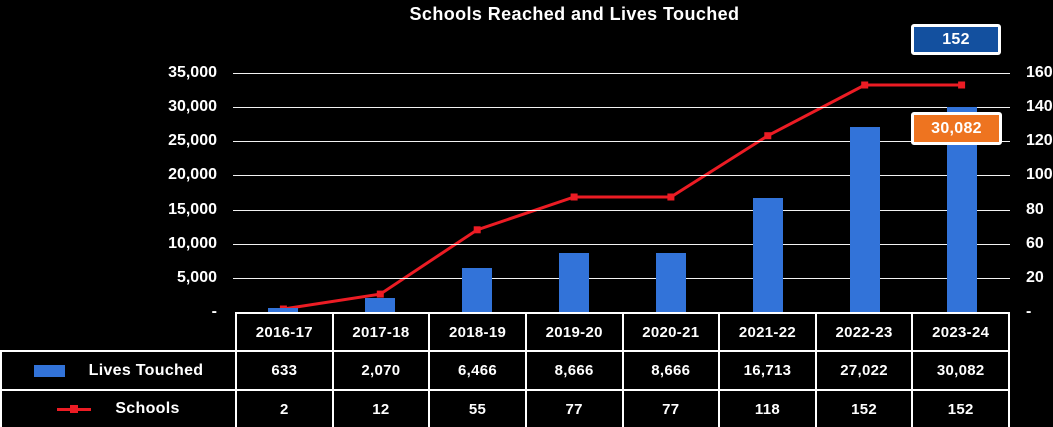 The image size is (1053, 427). Describe the element at coordinates (574, 332) in the screenshot. I see `year-header: 2019-20` at that location.